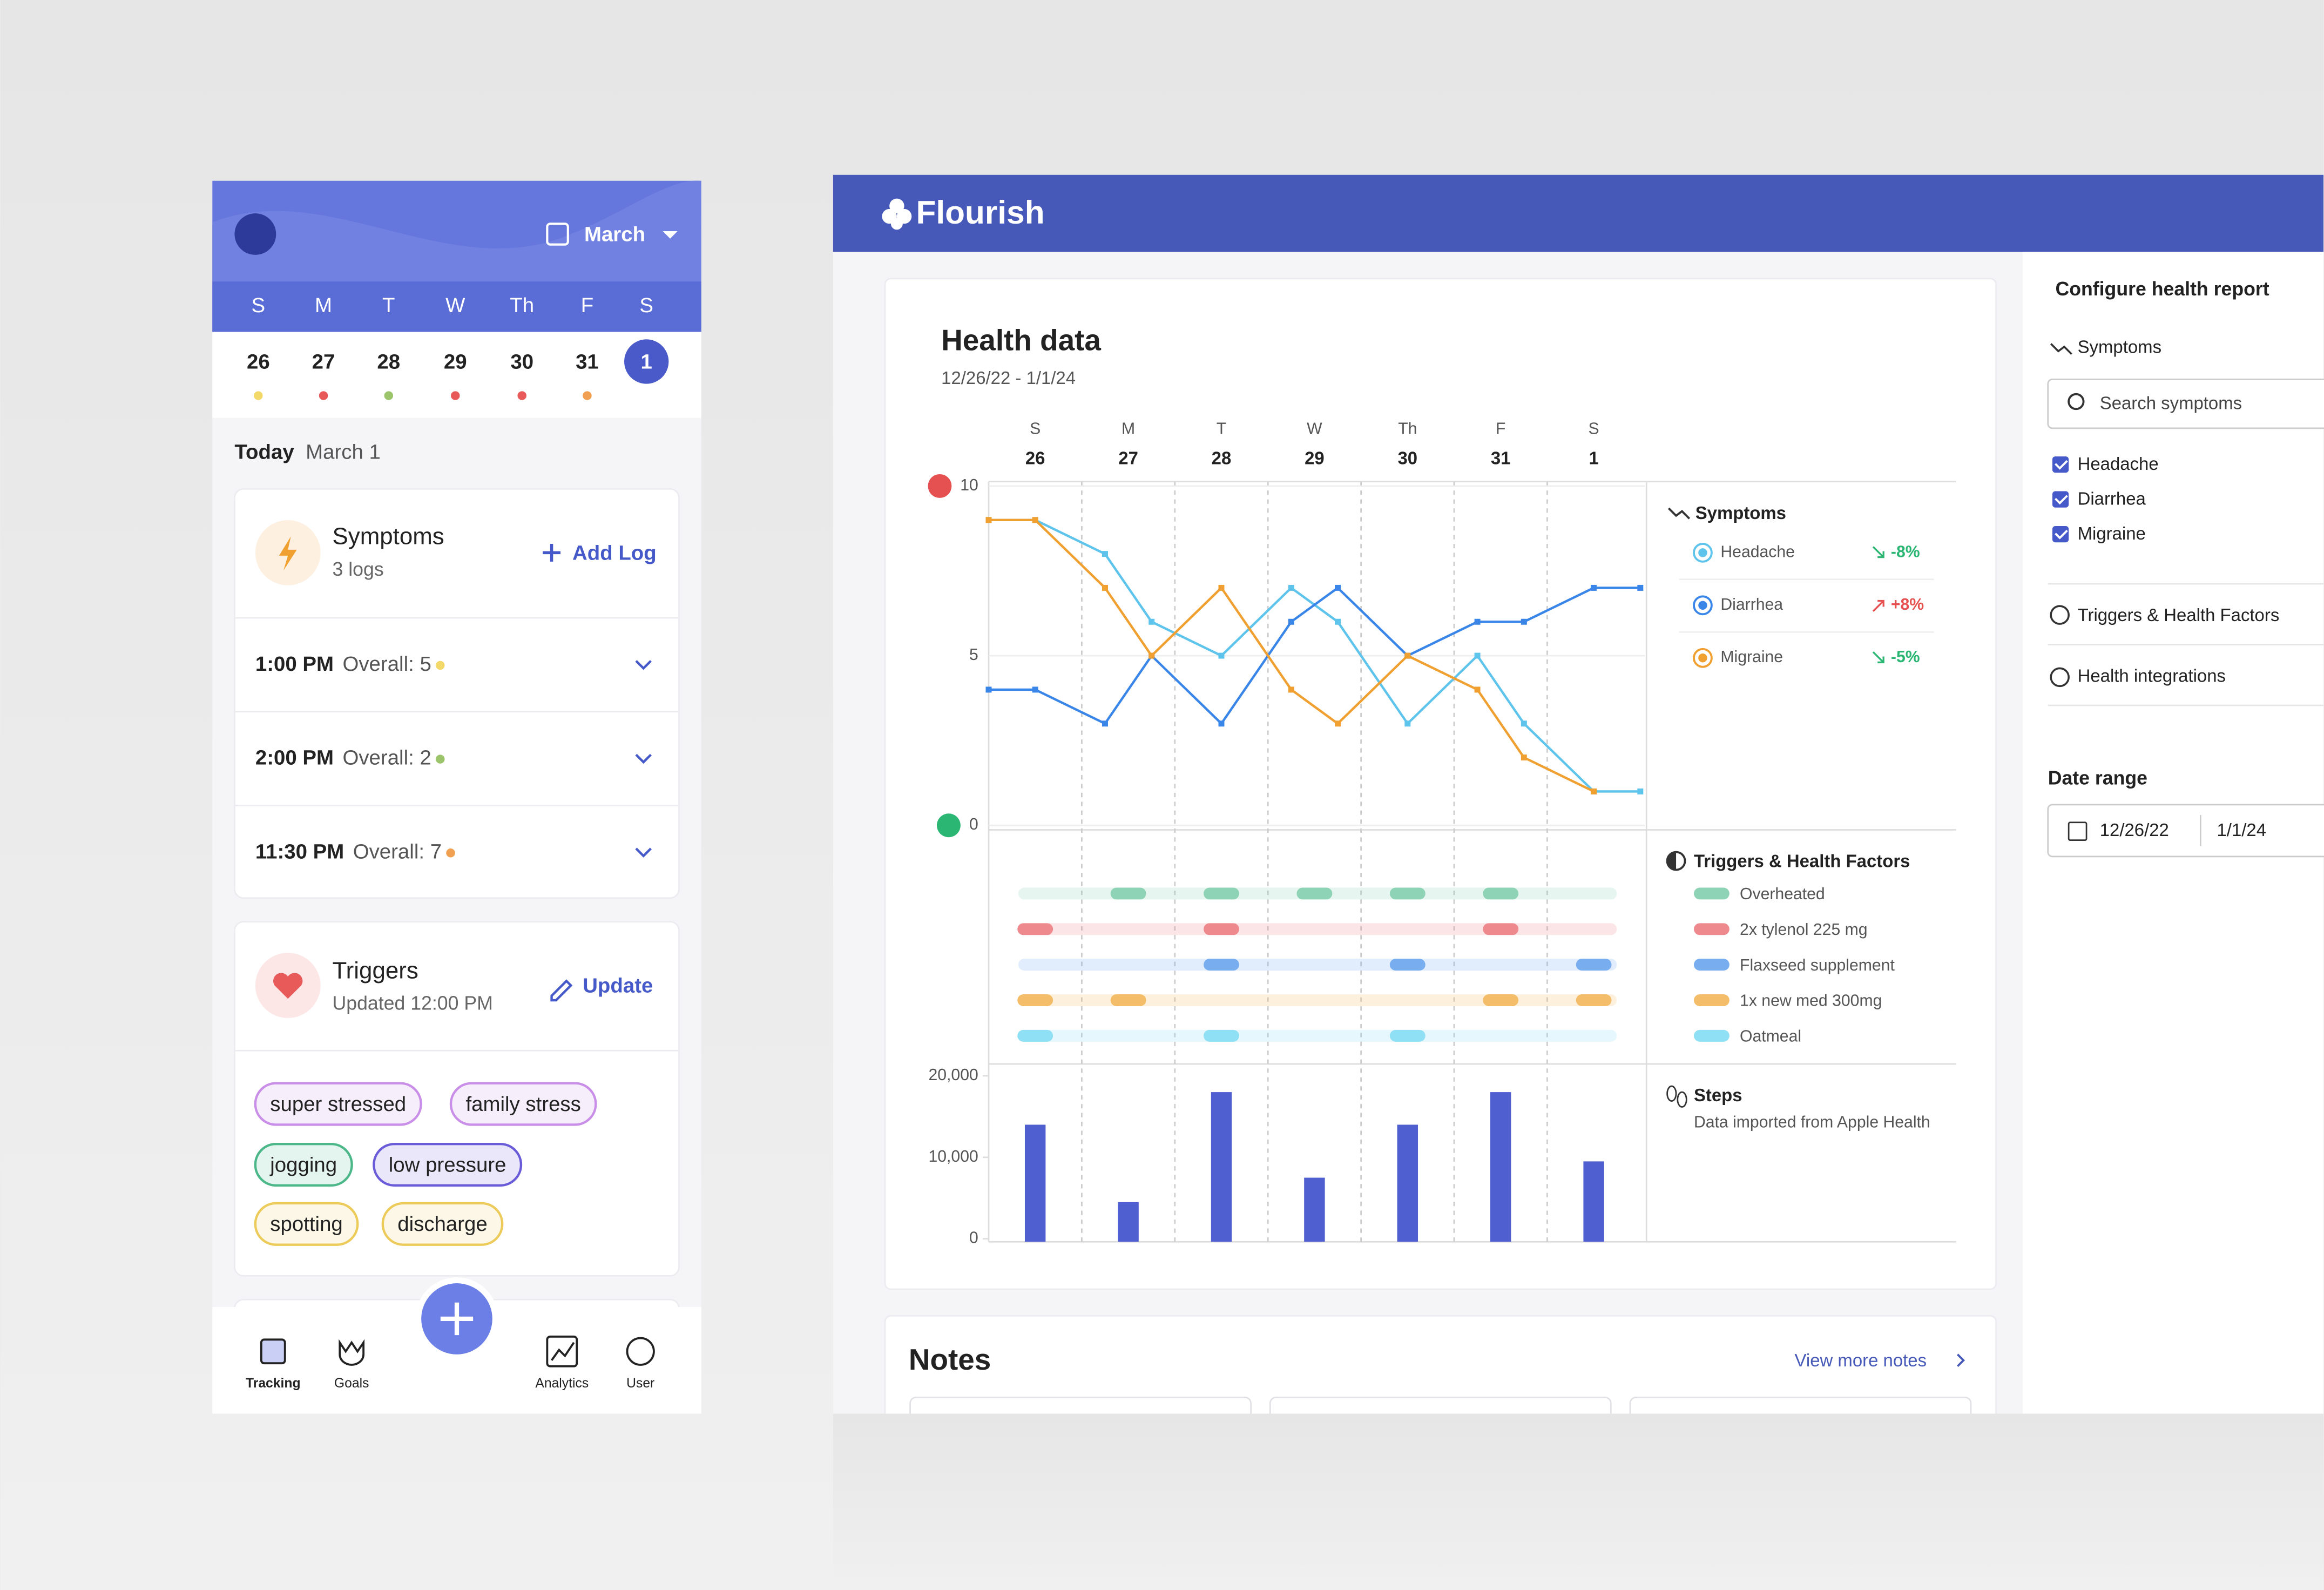 The image size is (2324, 1590). What do you see at coordinates (2097, 778) in the screenshot?
I see `date-range-label: Date range` at bounding box center [2097, 778].